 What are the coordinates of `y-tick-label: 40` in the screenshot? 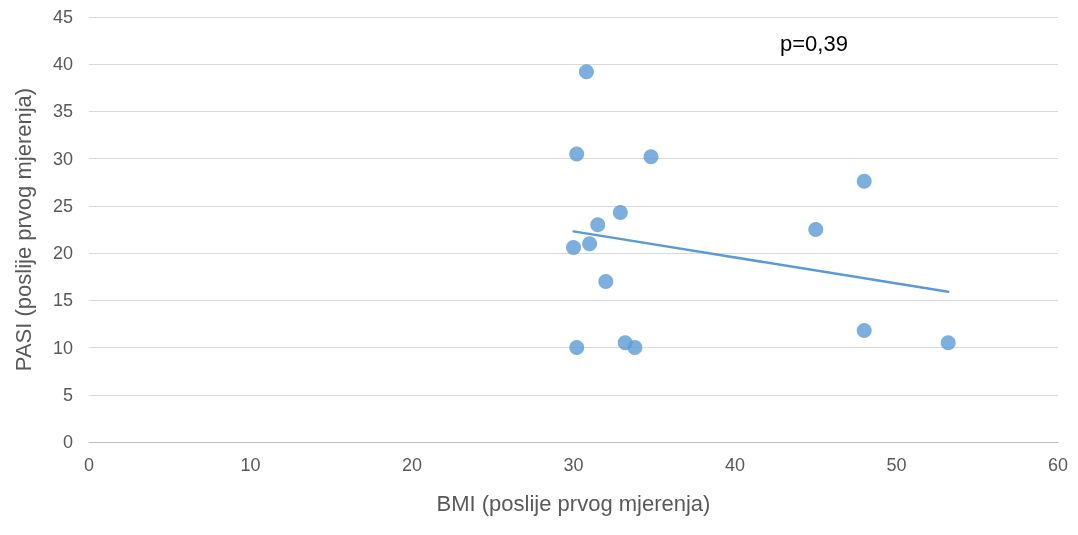 It's located at (62, 64).